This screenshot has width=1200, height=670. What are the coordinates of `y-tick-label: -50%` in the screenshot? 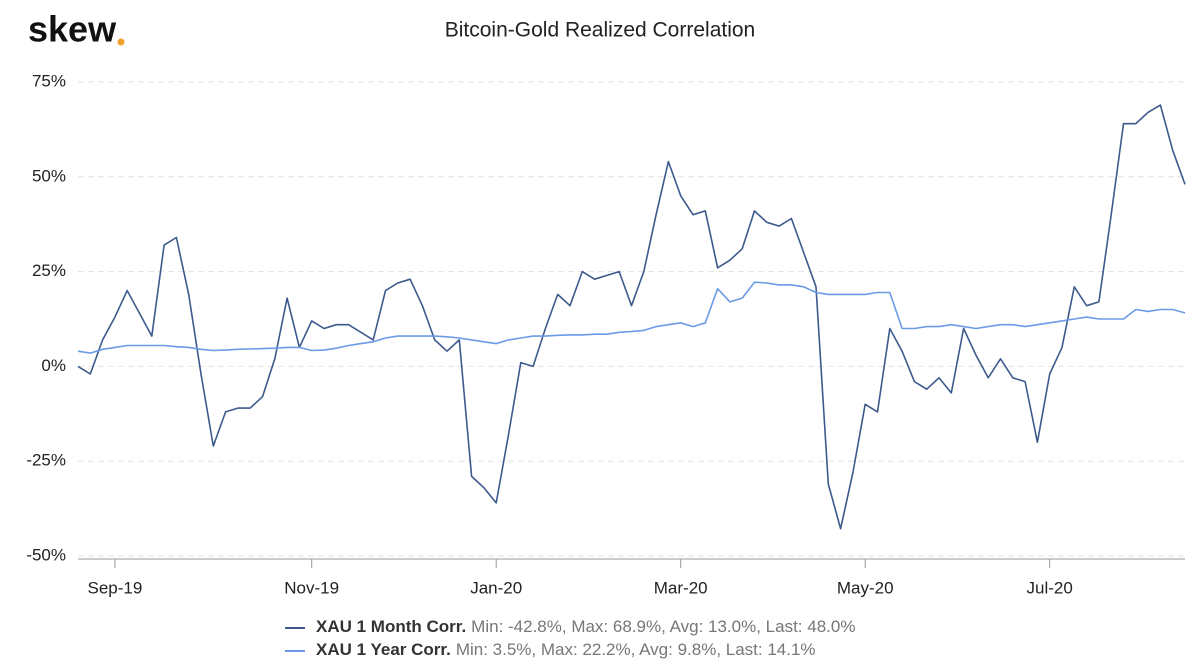 It's located at (46, 554).